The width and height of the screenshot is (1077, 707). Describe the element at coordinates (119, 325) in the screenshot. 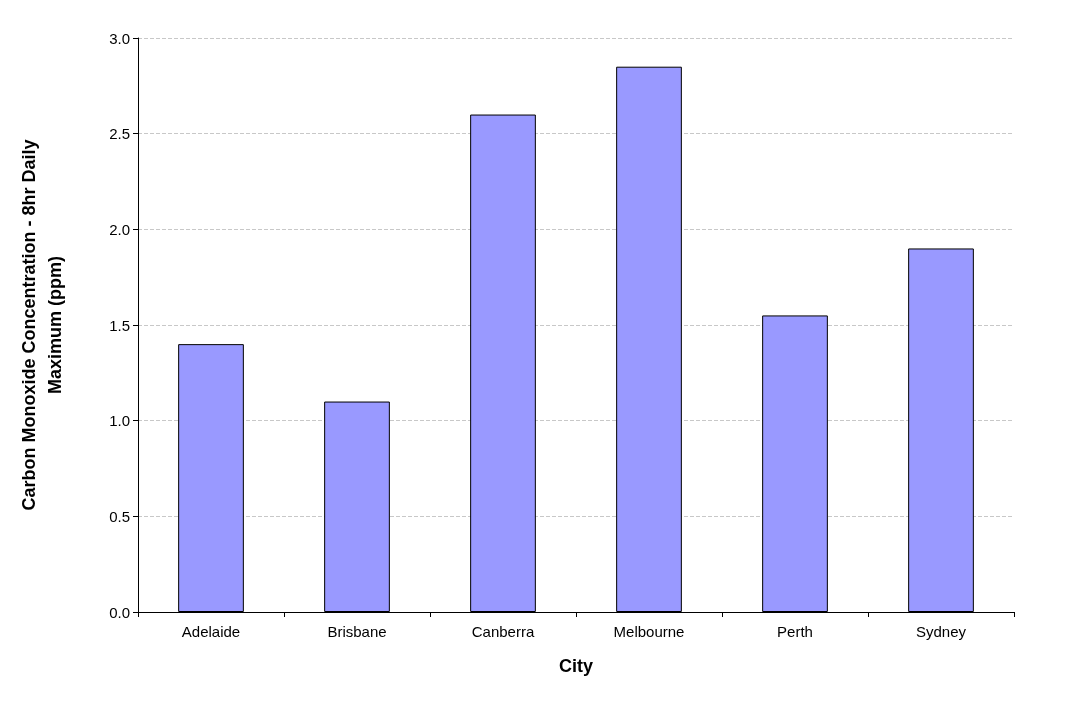

I see `y-tick-label: 1.5` at that location.